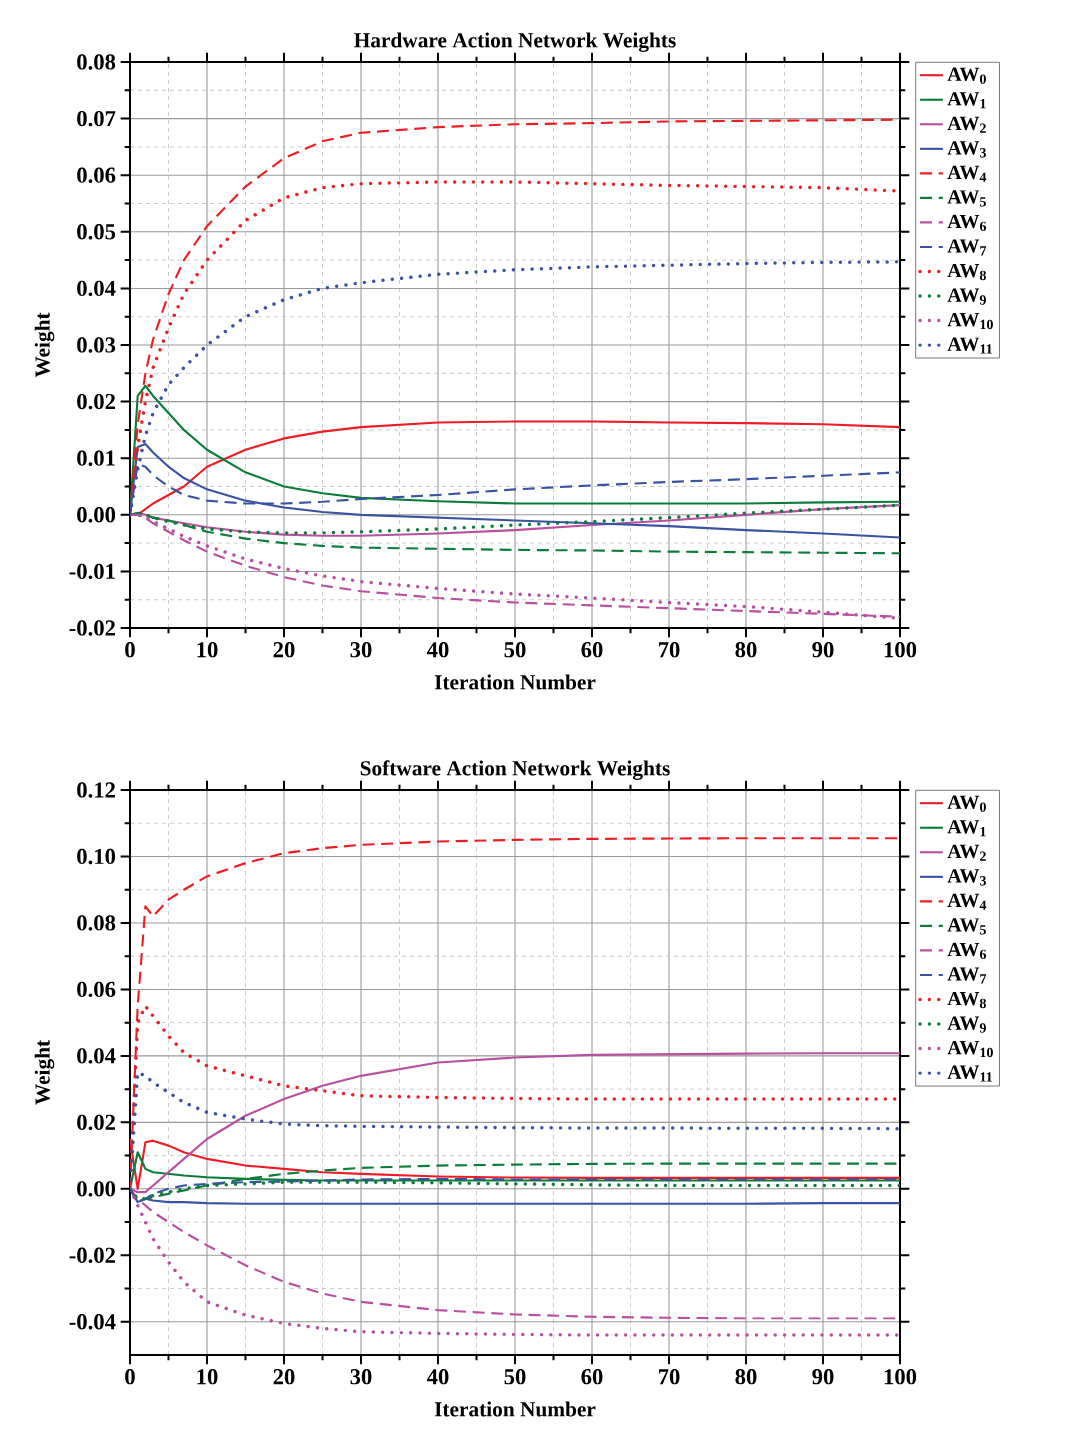 The height and width of the screenshot is (1456, 1067). What do you see at coordinates (96, 232) in the screenshot?
I see `y-tick-label: 0.05` at bounding box center [96, 232].